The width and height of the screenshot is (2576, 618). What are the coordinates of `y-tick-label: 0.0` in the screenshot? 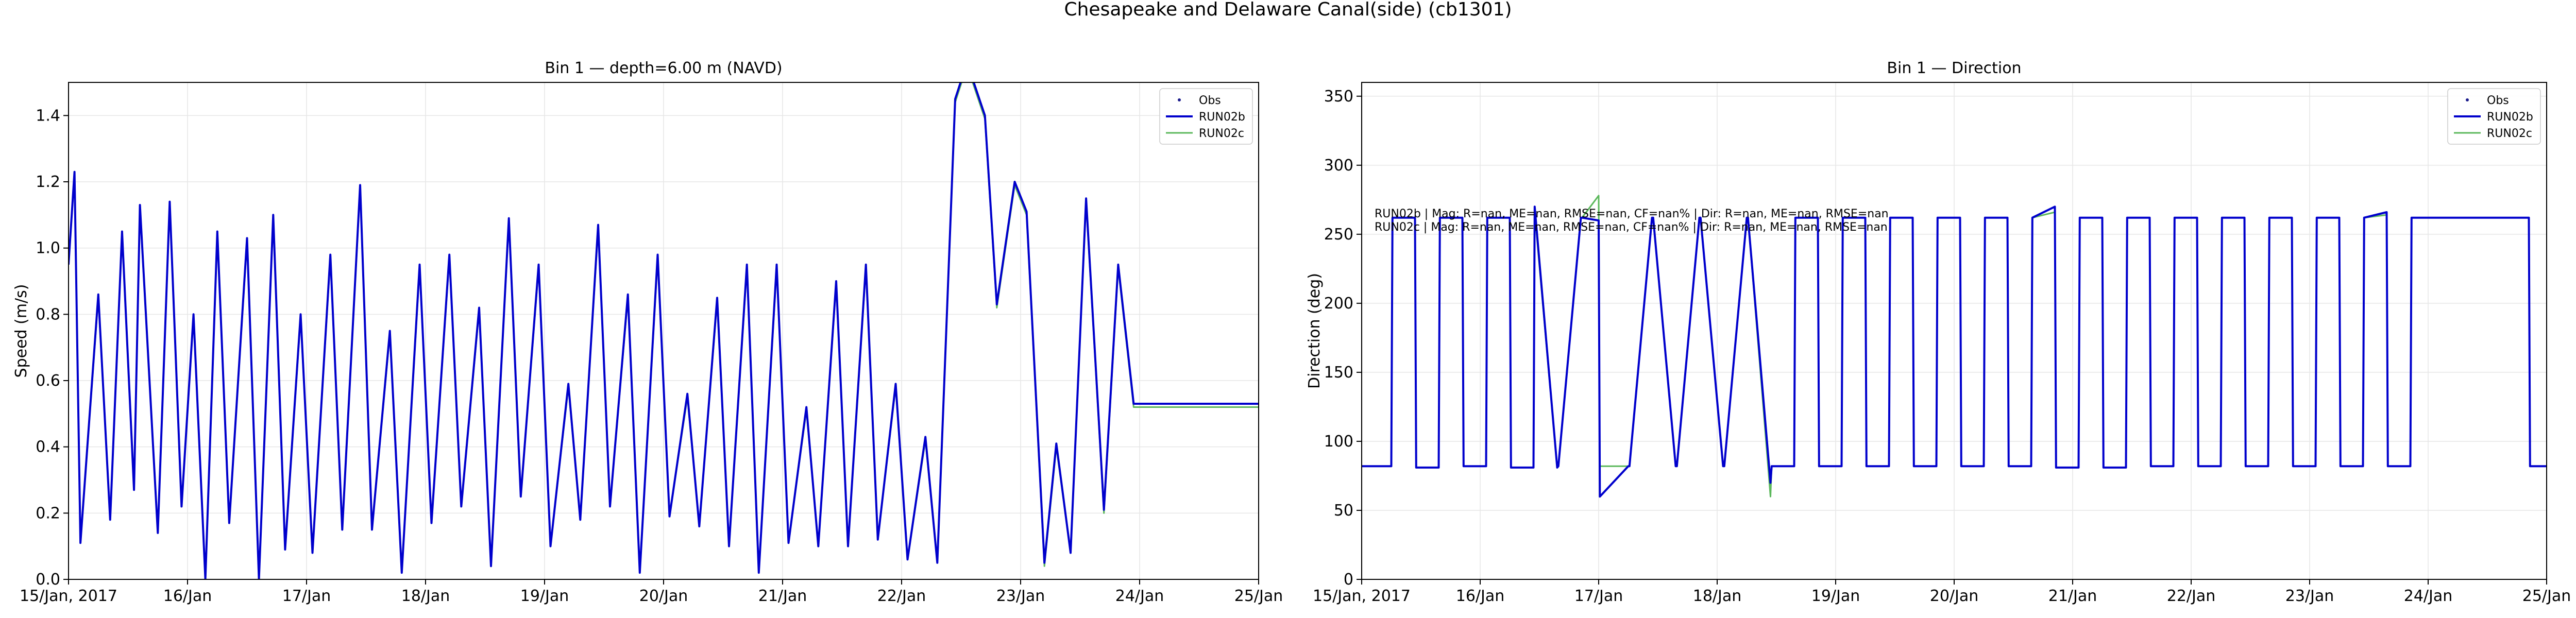 It's located at (48, 580).